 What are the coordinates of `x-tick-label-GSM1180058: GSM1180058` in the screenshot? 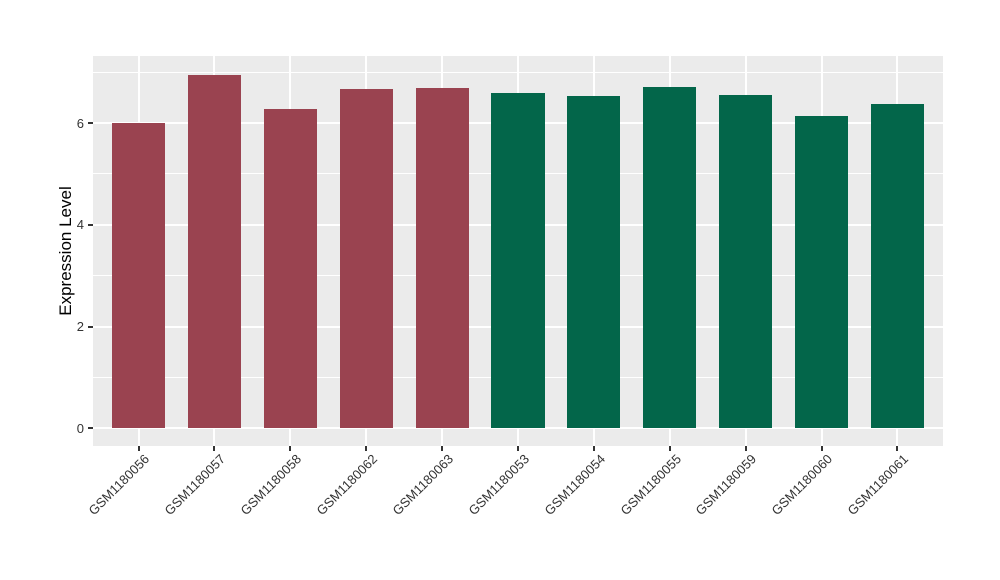 It's located at (271, 484).